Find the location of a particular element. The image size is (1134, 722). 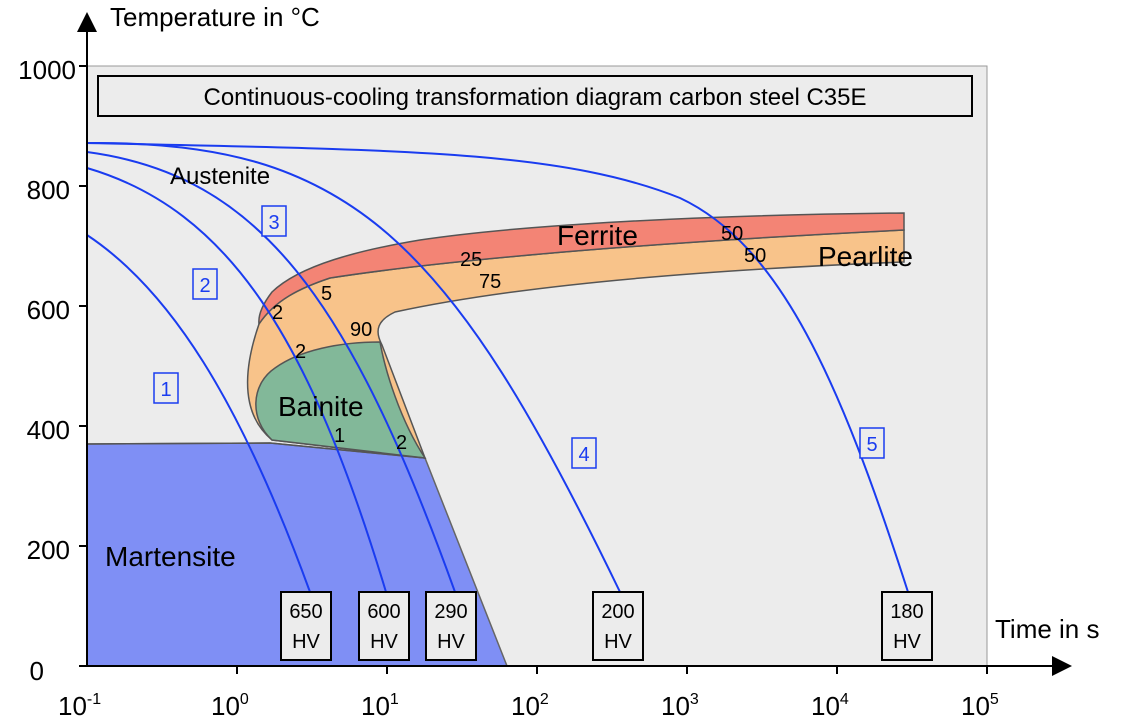

curve-number-1: 1 is located at coordinates (165, 390).